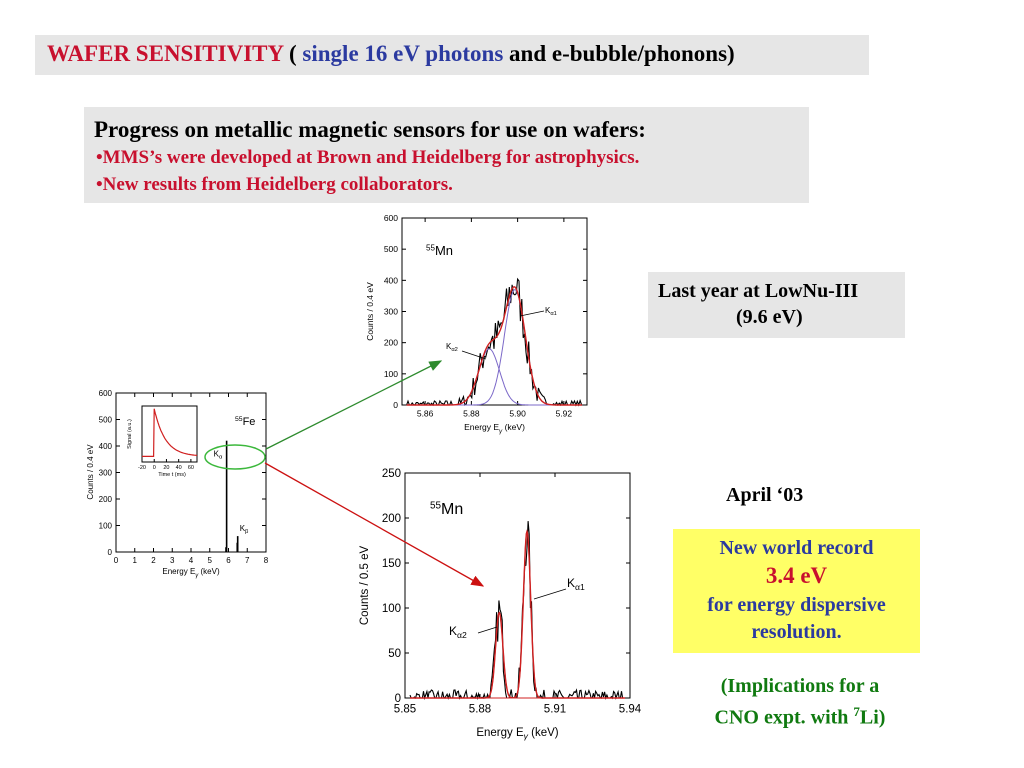 The image size is (1024, 768). Describe the element at coordinates (630, 710) in the screenshot. I see `x-tick-label: 5.94` at that location.